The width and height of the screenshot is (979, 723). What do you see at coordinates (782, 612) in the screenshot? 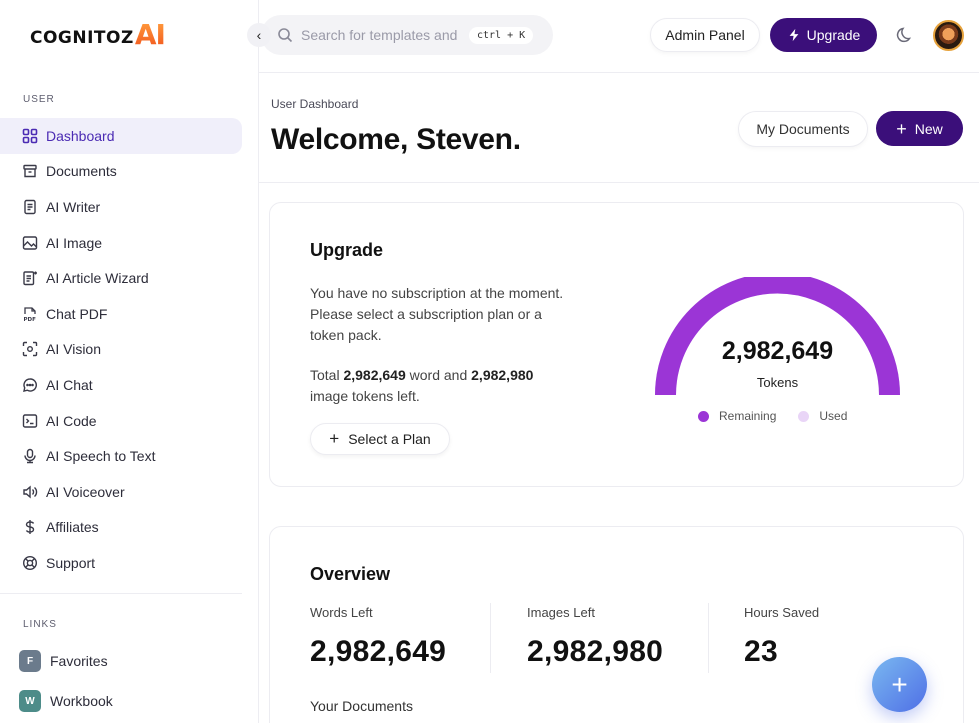
I see `stat-label: Hours Saved` at bounding box center [782, 612].